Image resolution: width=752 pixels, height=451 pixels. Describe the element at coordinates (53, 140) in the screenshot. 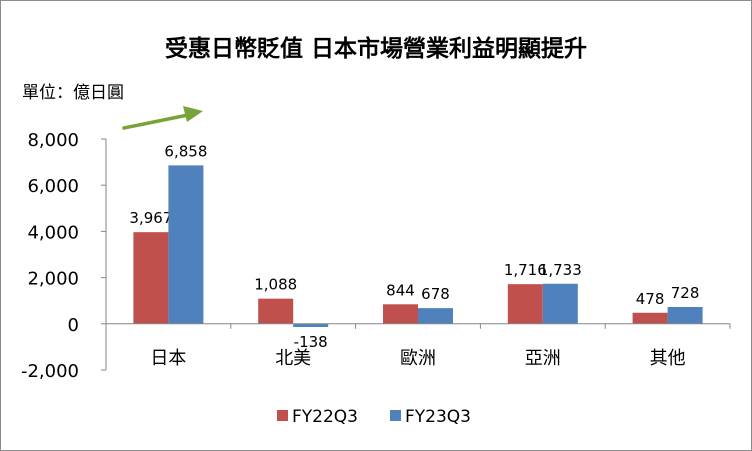

I see `y-tick-label: 8,000` at that location.